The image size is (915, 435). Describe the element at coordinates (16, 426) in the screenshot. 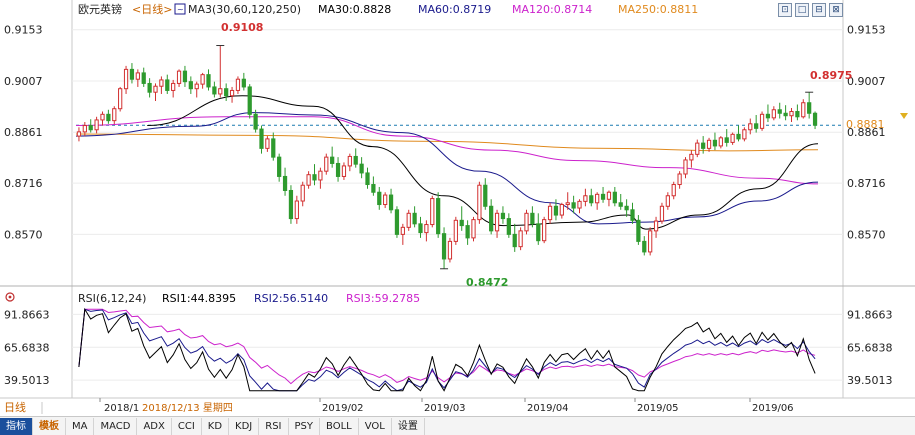

I see `tab-indicators: 指标` at that location.